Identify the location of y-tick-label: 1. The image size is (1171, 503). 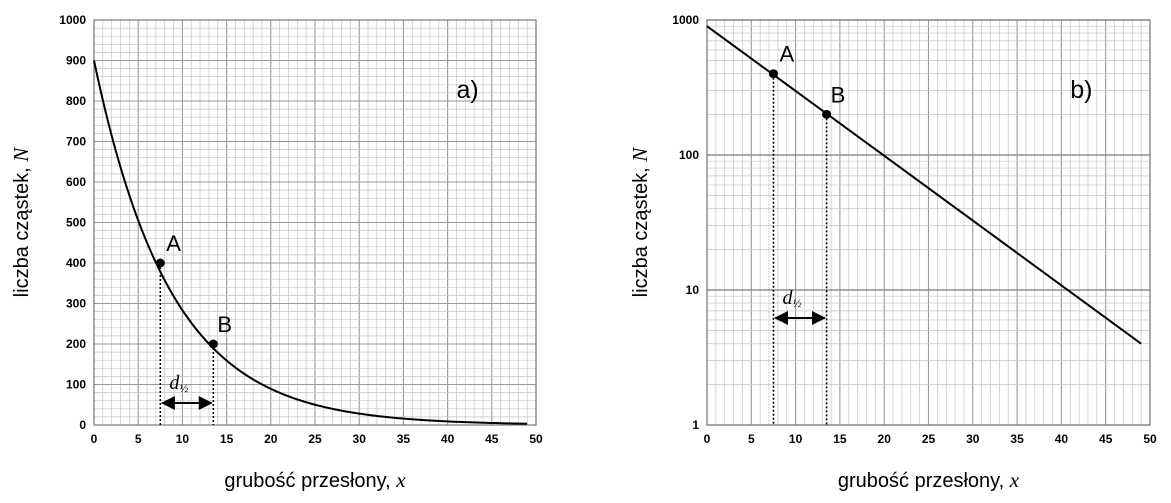
(695, 425).